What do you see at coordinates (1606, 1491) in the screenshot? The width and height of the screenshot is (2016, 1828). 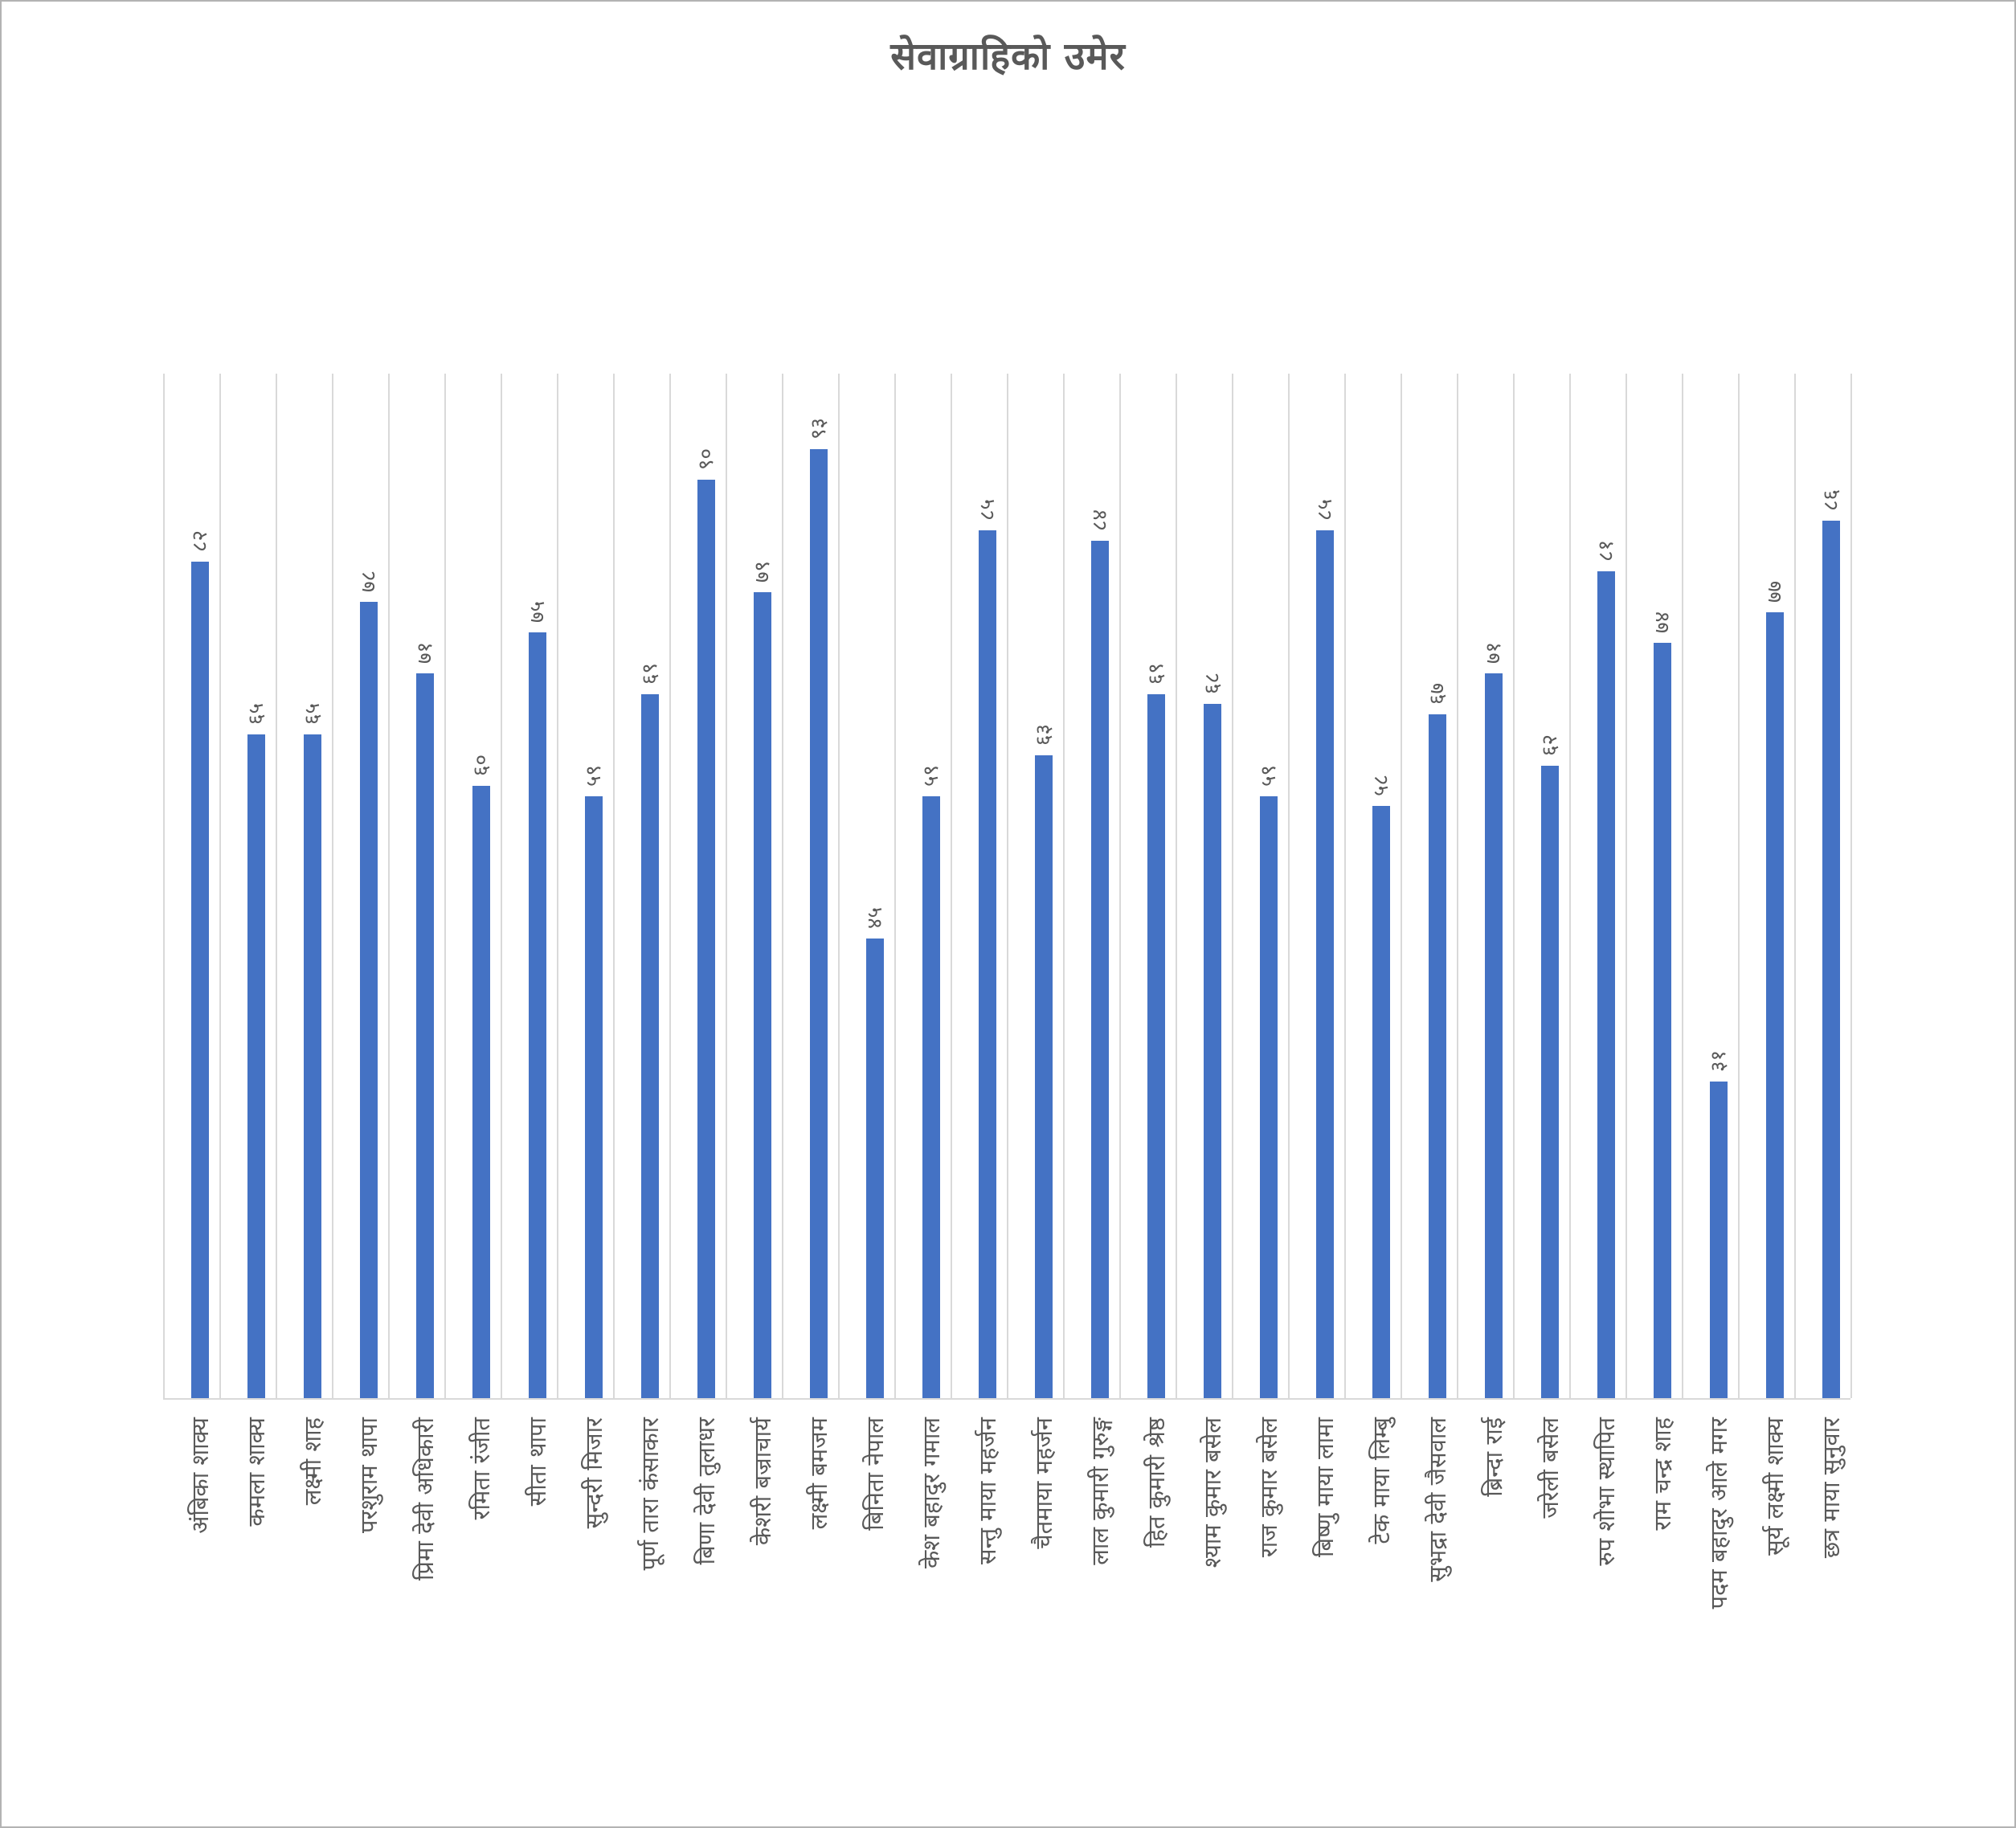 I see `category-label: रुप शोभा स्थापित` at bounding box center [1606, 1491].